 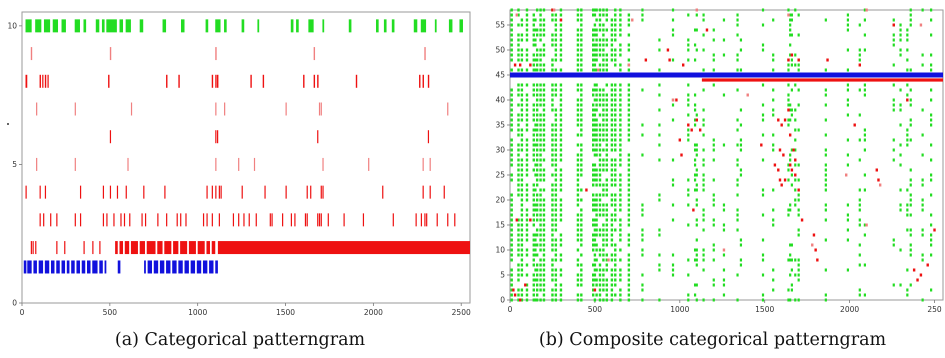 I want to click on b-x-tick-label: 500, so click(x=595, y=309).